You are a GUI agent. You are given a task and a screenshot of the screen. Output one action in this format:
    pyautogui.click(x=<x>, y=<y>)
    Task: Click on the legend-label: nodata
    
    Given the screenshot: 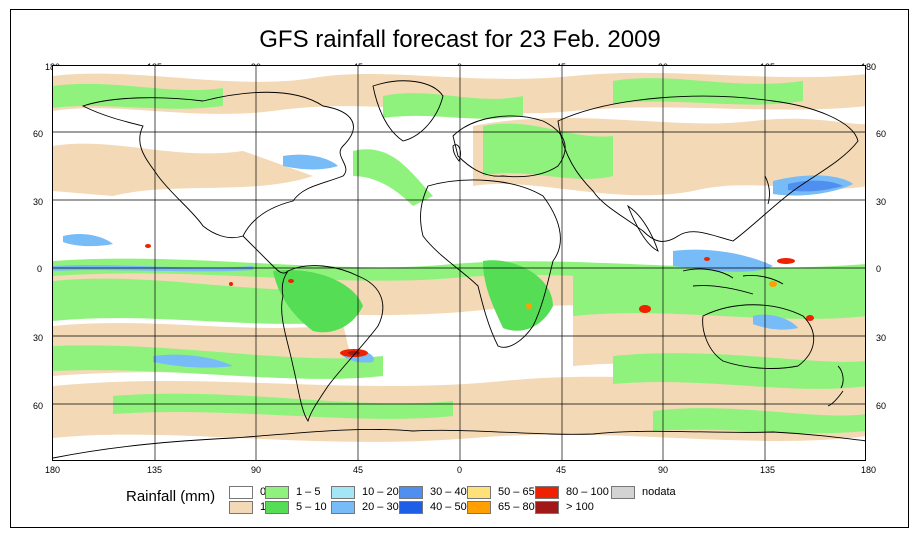 What is the action you would take?
    pyautogui.click(x=659, y=492)
    